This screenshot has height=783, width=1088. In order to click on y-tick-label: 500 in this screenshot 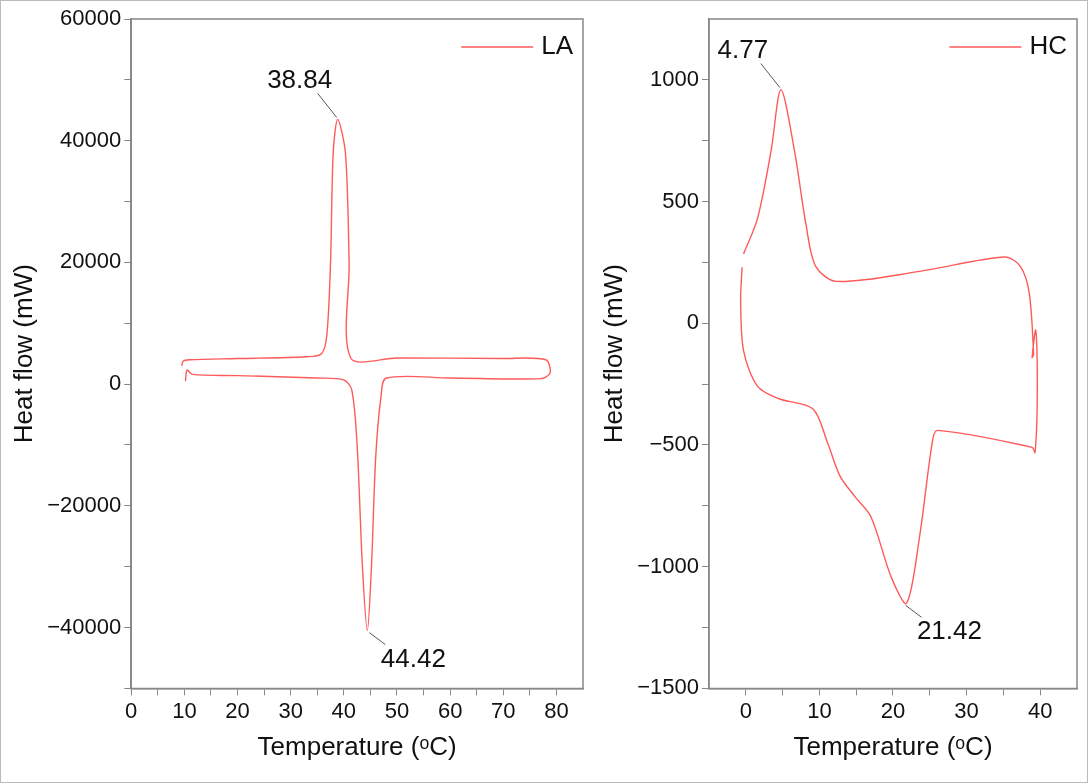, I will do `click(680, 200)`.